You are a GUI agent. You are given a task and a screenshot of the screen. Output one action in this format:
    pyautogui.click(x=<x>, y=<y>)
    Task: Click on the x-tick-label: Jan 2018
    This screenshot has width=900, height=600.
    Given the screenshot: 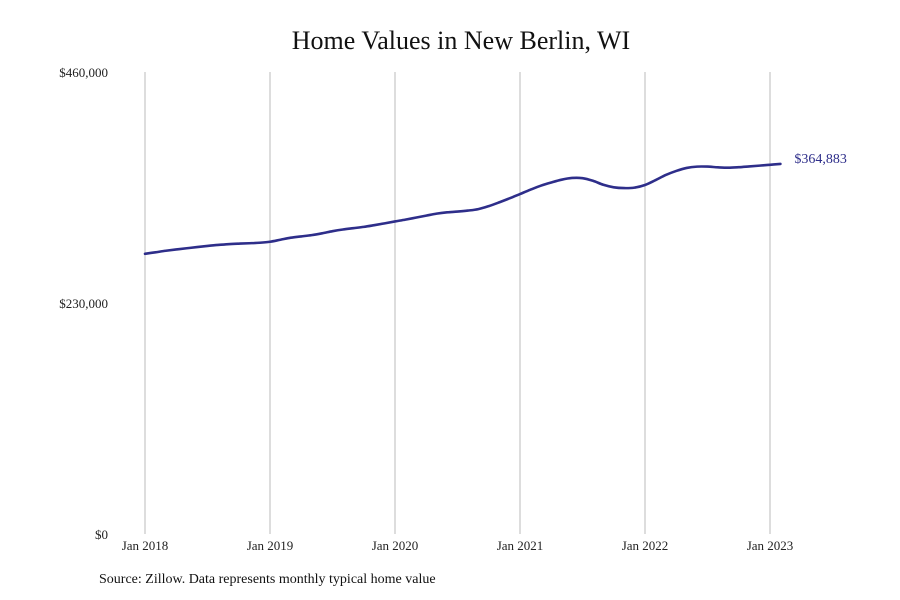 What is the action you would take?
    pyautogui.click(x=145, y=545)
    